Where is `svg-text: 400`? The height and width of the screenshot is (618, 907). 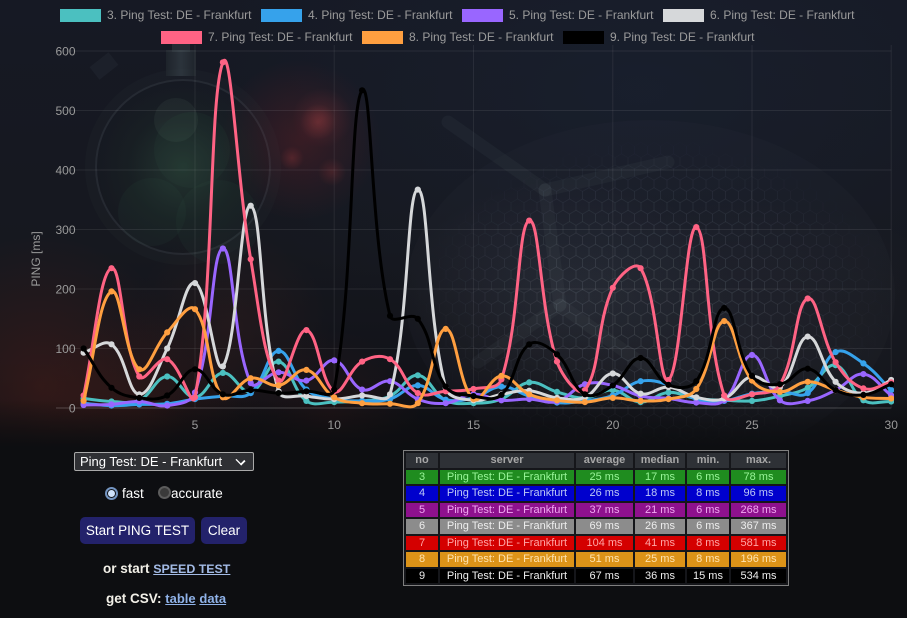
svg-text: 400 is located at coordinates (65, 171).